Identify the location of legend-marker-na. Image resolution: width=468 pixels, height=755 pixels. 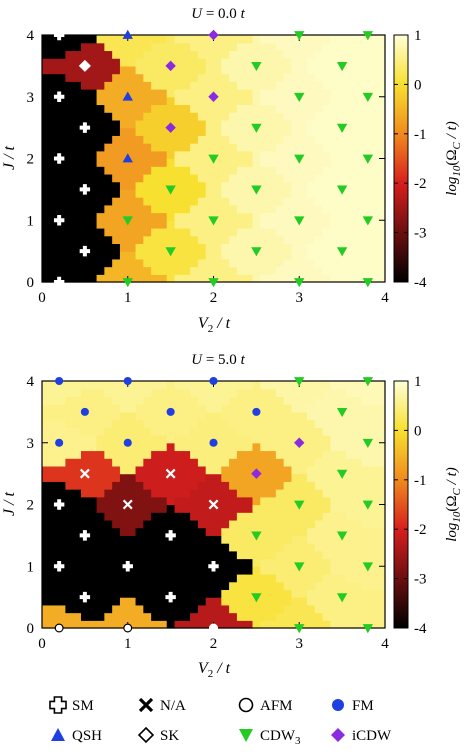
(146, 705).